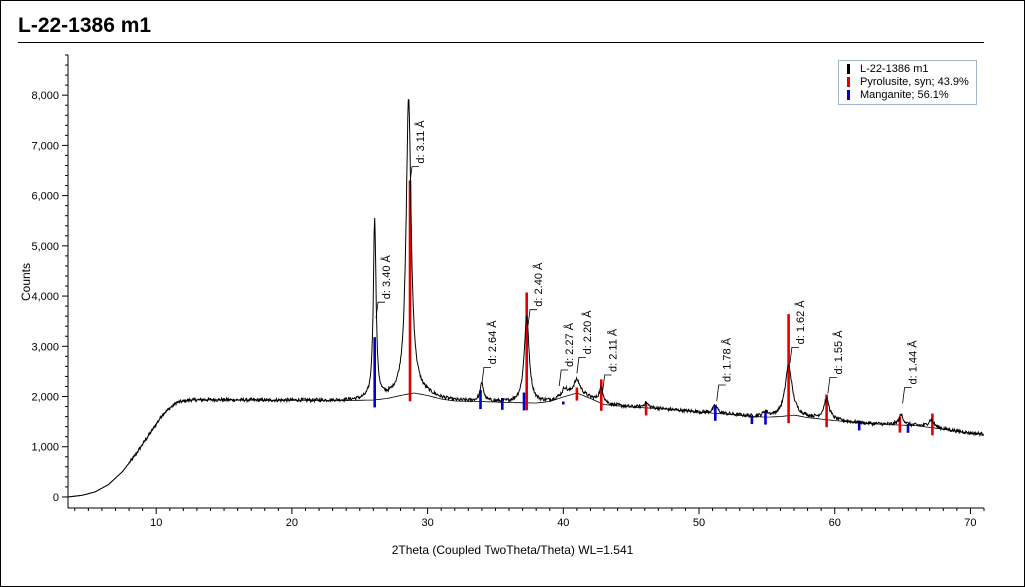 This screenshot has height=587, width=1025. Describe the element at coordinates (914, 82) in the screenshot. I see `legend-label-pyrolusite: Pyrolusite, syn; 43.9%` at that location.